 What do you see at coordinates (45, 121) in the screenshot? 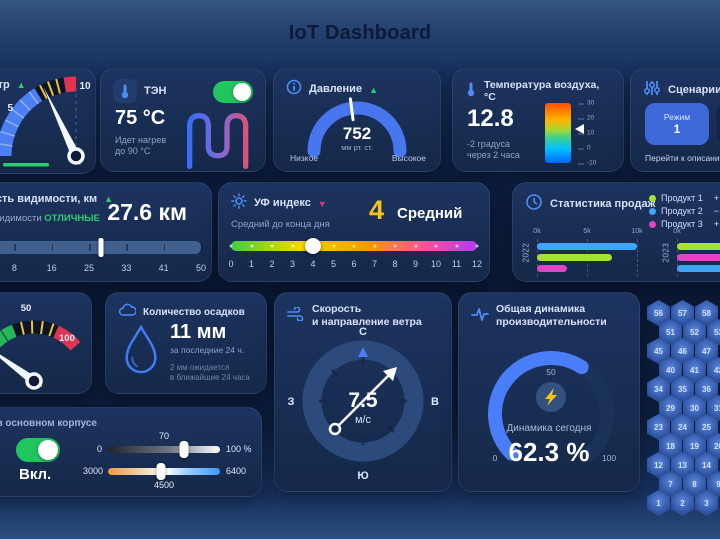
I see `voltmeter-gauge: 0 5 10` at bounding box center [45, 121].